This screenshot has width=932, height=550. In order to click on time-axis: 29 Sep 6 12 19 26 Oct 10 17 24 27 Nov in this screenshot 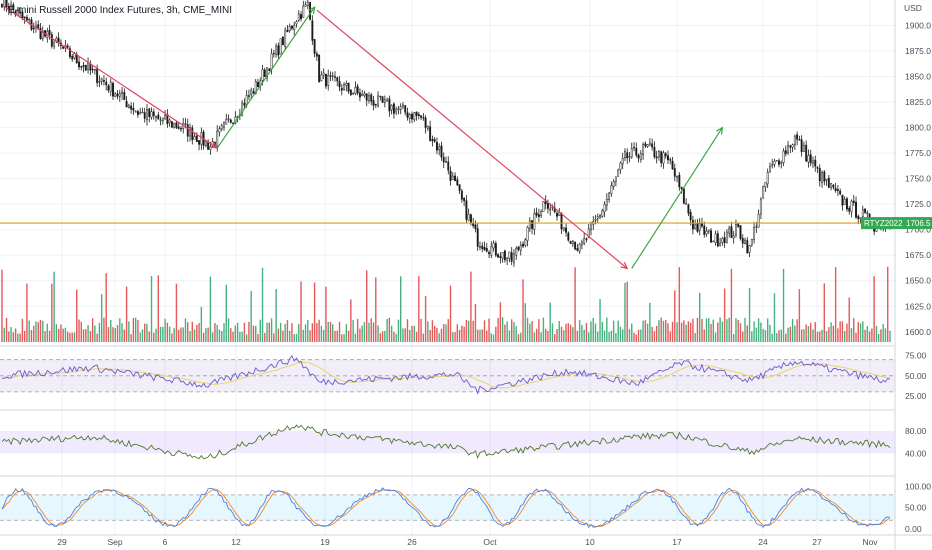, I will do `click(467, 542)`.